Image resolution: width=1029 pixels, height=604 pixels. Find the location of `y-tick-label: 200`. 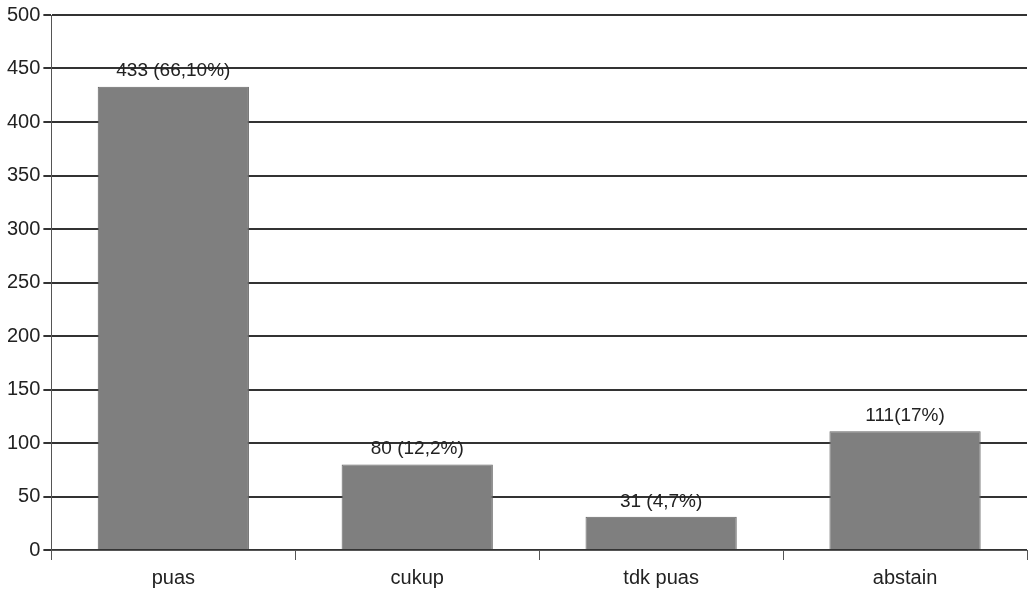

y-tick-label: 200 is located at coordinates (23, 334).